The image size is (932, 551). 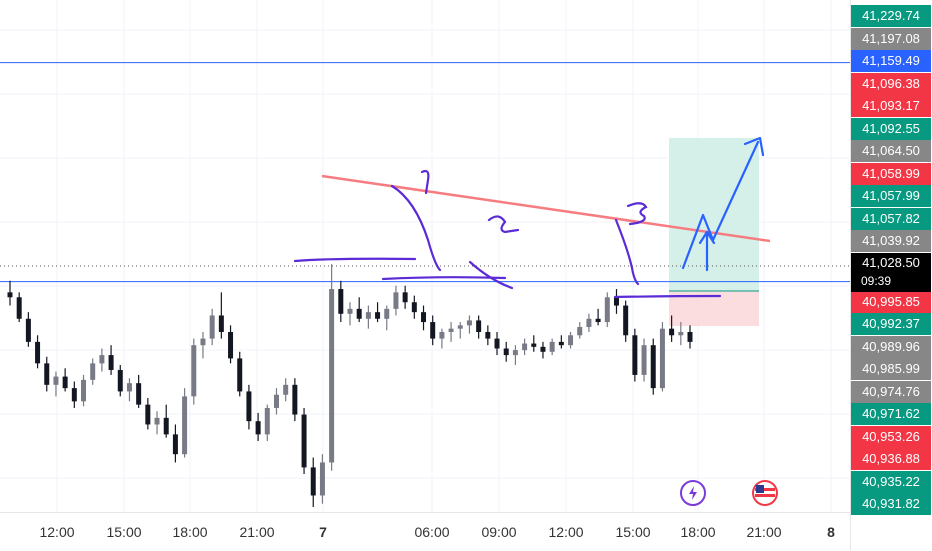 I want to click on time-label: 8, so click(x=831, y=532).